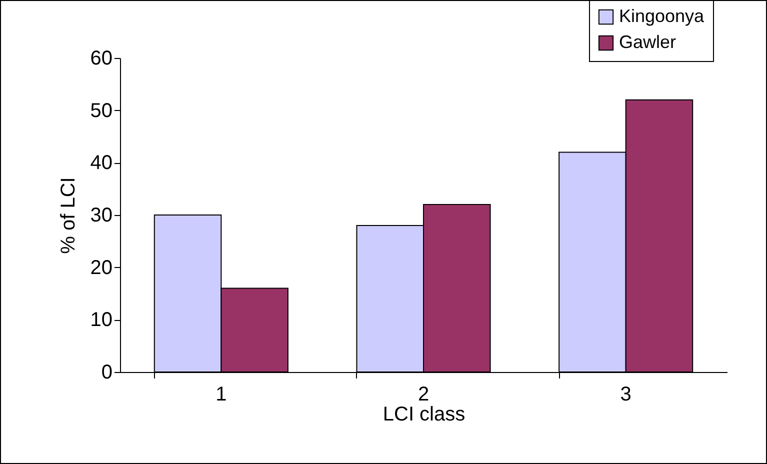 The image size is (767, 464). Describe the element at coordinates (101, 163) in the screenshot. I see `y-tick-label: 40` at that location.